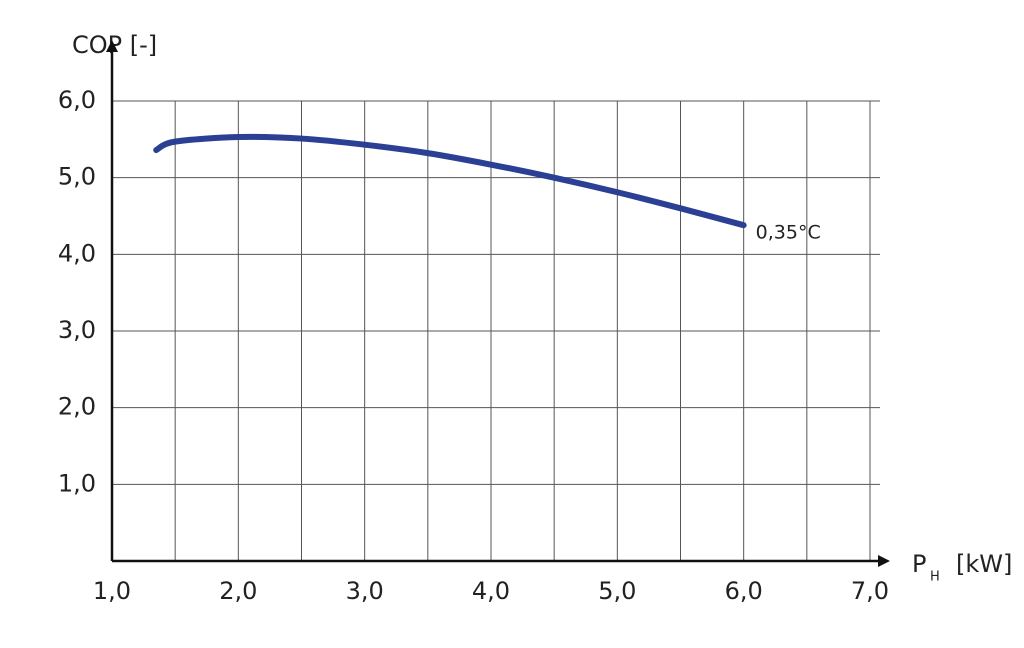 The height and width of the screenshot is (648, 1024). I want to click on y-axis-label: COP [-], so click(114, 45).